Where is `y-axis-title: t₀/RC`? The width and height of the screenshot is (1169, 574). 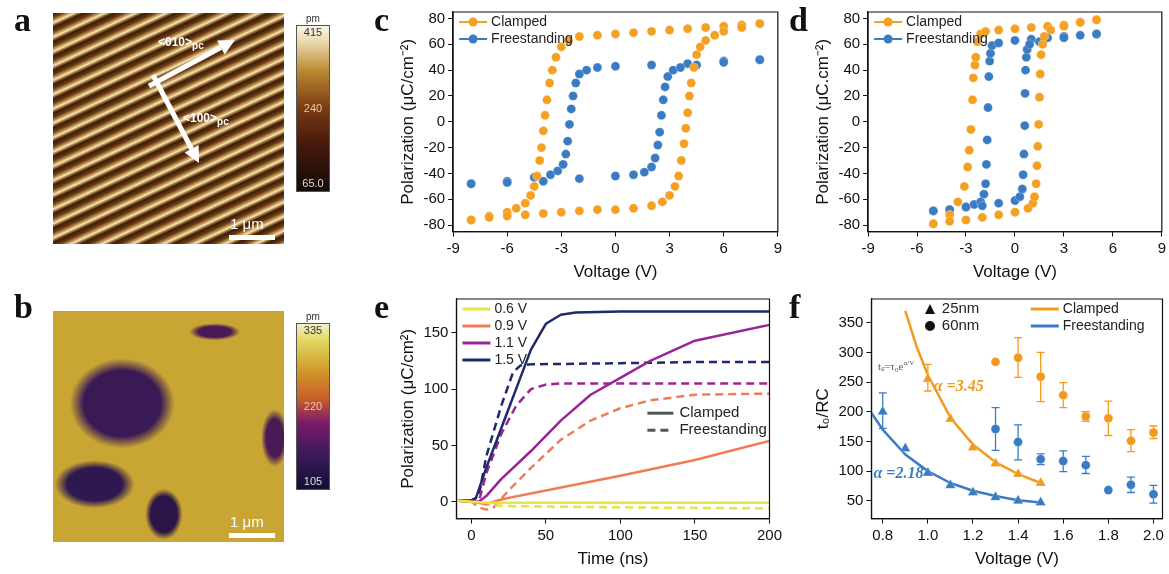 y-axis-title: t₀/RC is located at coordinates (822, 409).